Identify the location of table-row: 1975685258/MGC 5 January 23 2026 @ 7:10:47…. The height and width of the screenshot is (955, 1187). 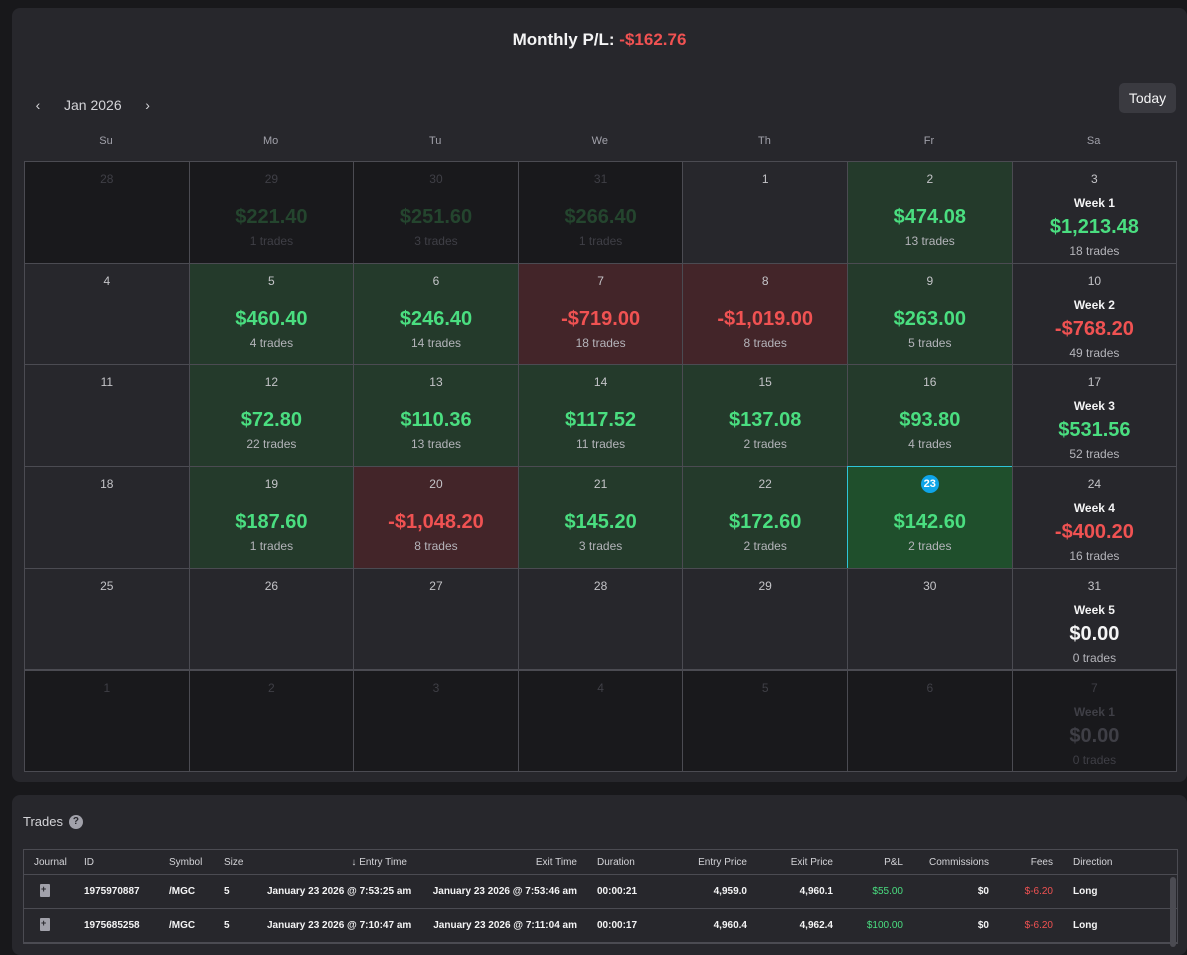
(600, 926).